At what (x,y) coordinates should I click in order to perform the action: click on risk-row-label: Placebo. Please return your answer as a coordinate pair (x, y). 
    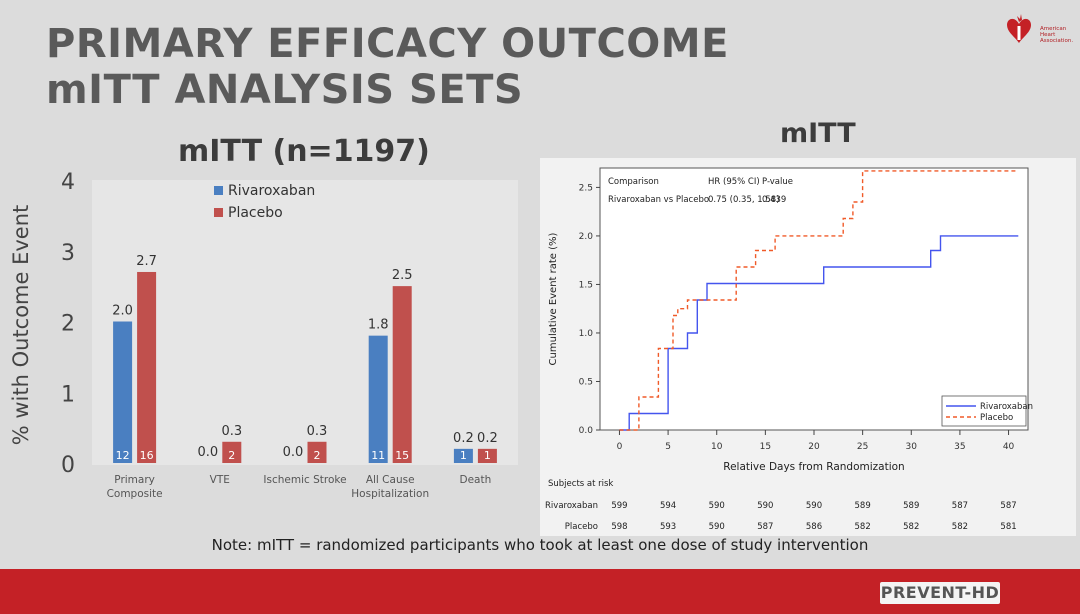
    Looking at the image, I should click on (581, 527).